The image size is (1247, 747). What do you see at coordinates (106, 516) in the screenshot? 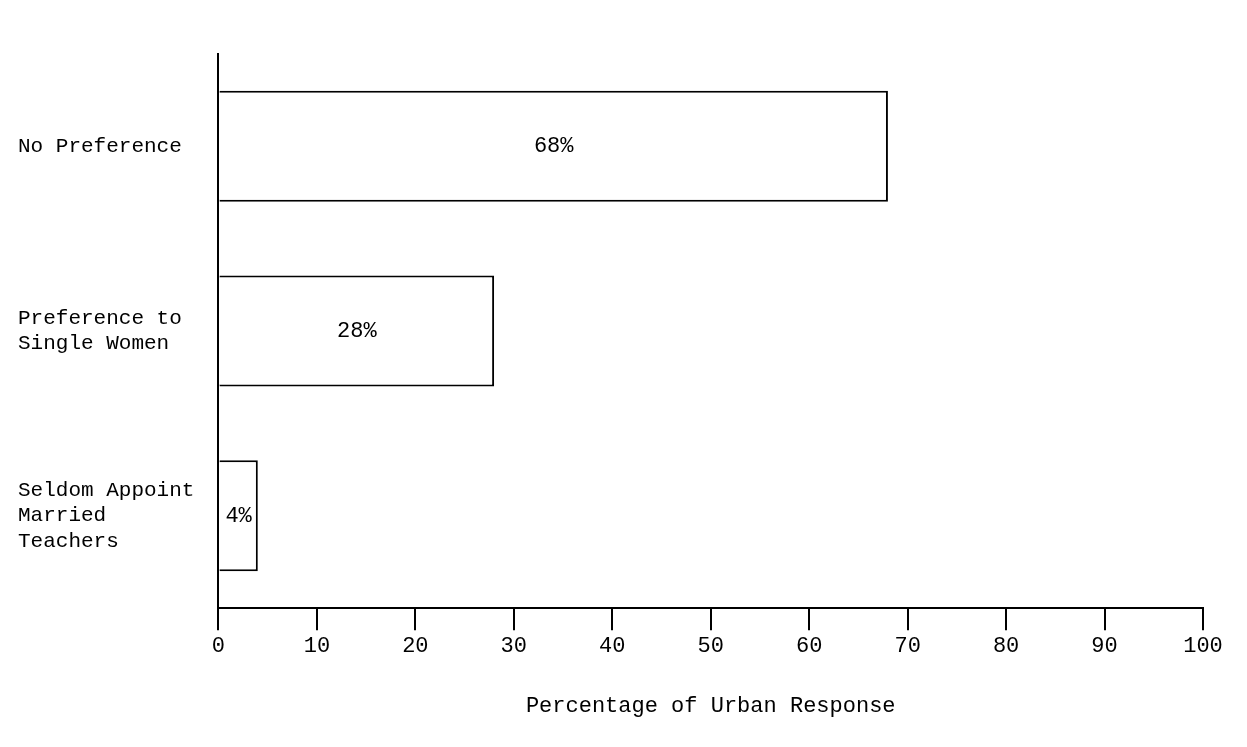
I see `y-tick-label: Seldom Appoint Married Teachers` at bounding box center [106, 516].